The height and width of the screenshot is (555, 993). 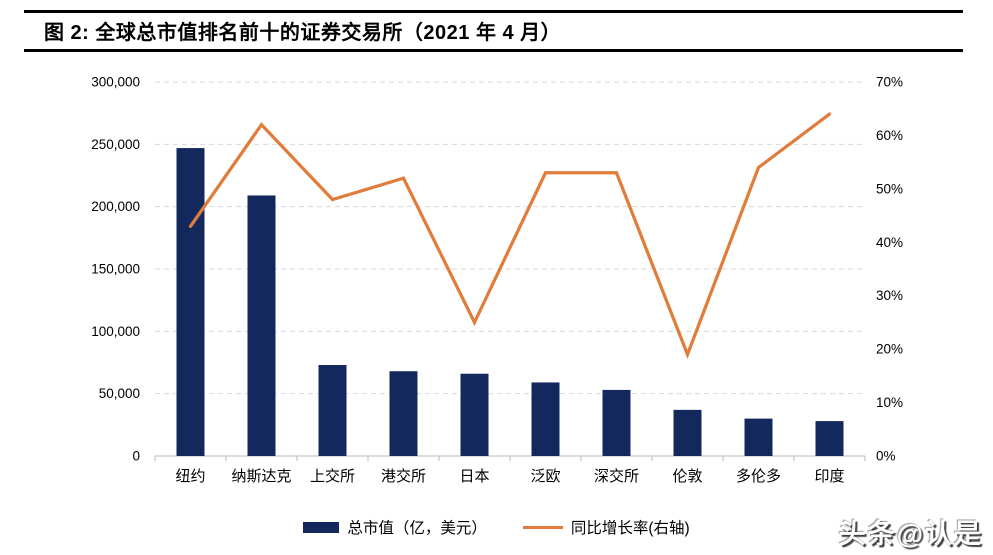 I want to click on x-category-label-4: 日本, so click(x=474, y=476).